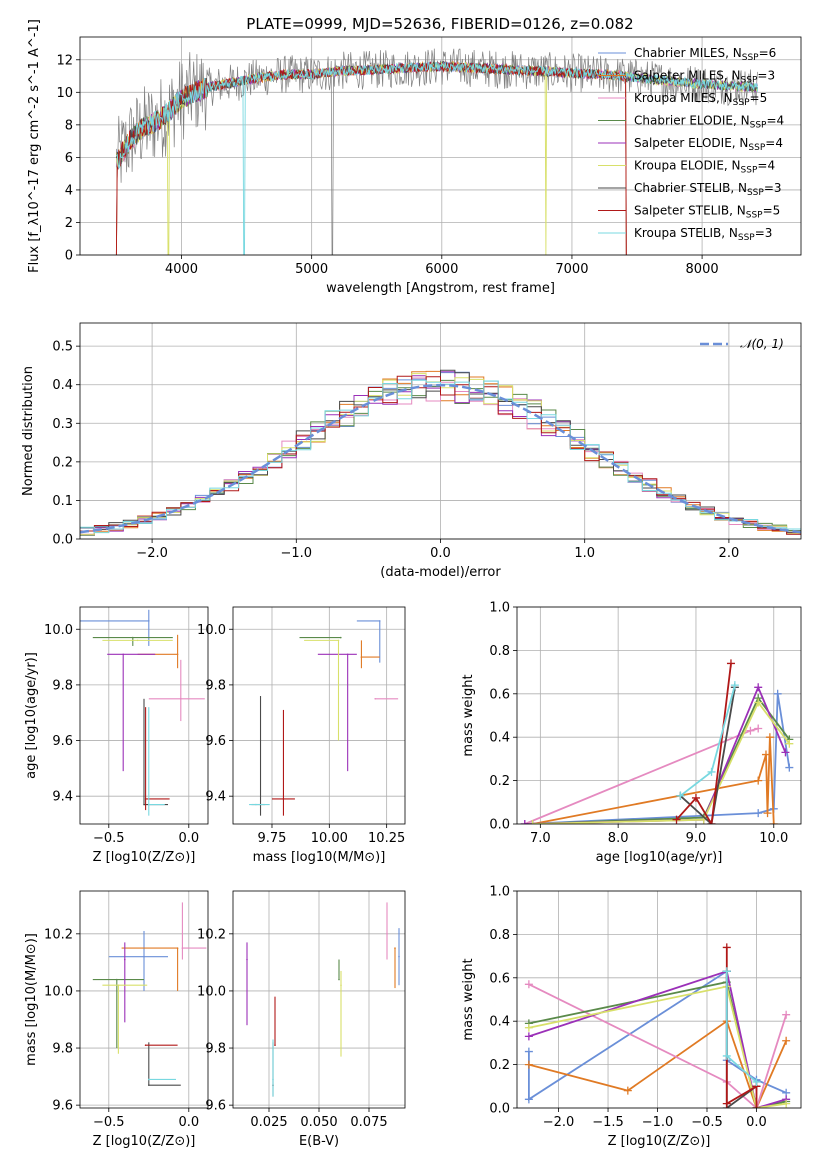  I want to click on x-tick-label: 10.0, so click(773, 838).